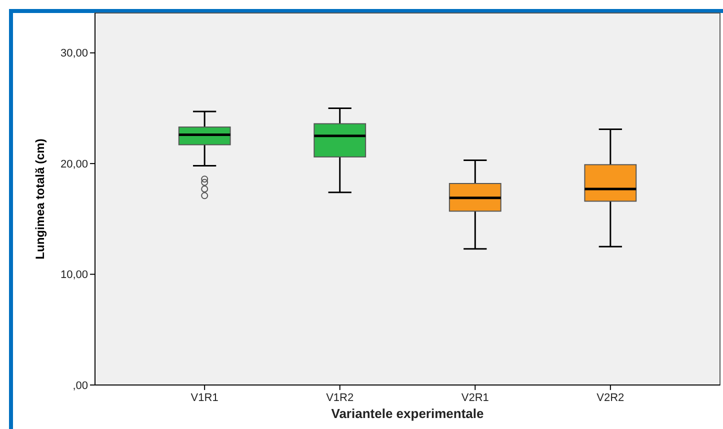 The height and width of the screenshot is (429, 723). I want to click on x-tick-label: V2R1, so click(475, 398).